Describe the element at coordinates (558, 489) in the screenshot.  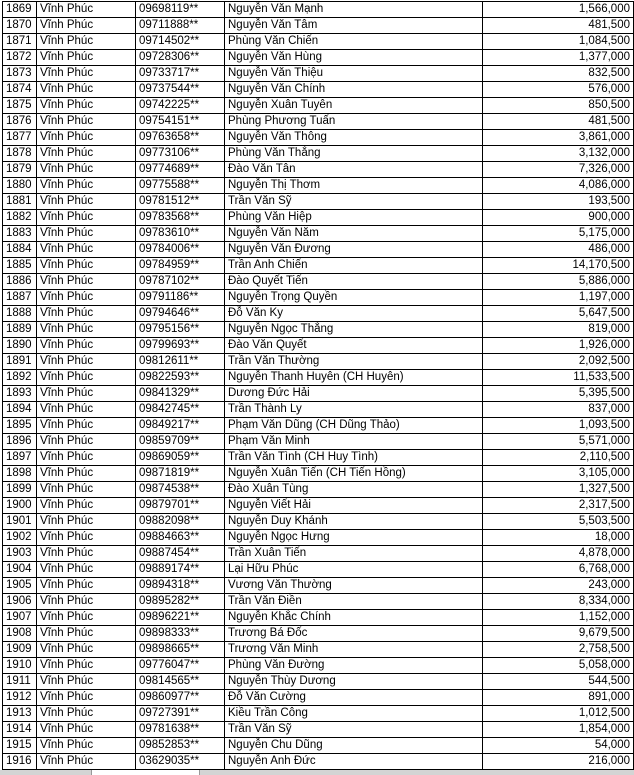
I see `amount-cell: 1,327,500` at that location.